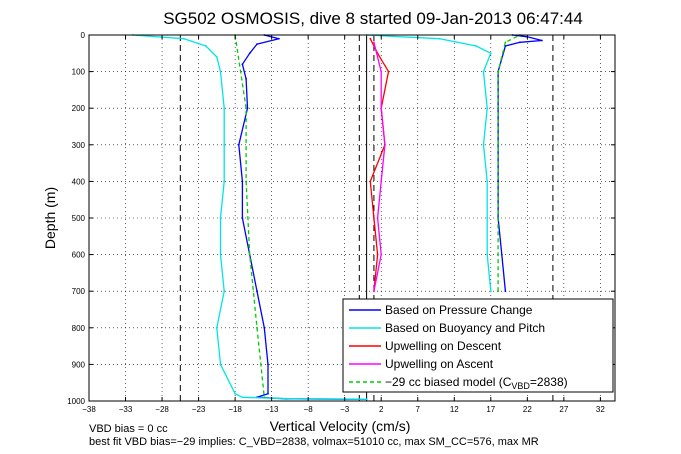 The image size is (681, 454). Describe the element at coordinates (272, 409) in the screenshot. I see `x-tick-label: −13` at that location.